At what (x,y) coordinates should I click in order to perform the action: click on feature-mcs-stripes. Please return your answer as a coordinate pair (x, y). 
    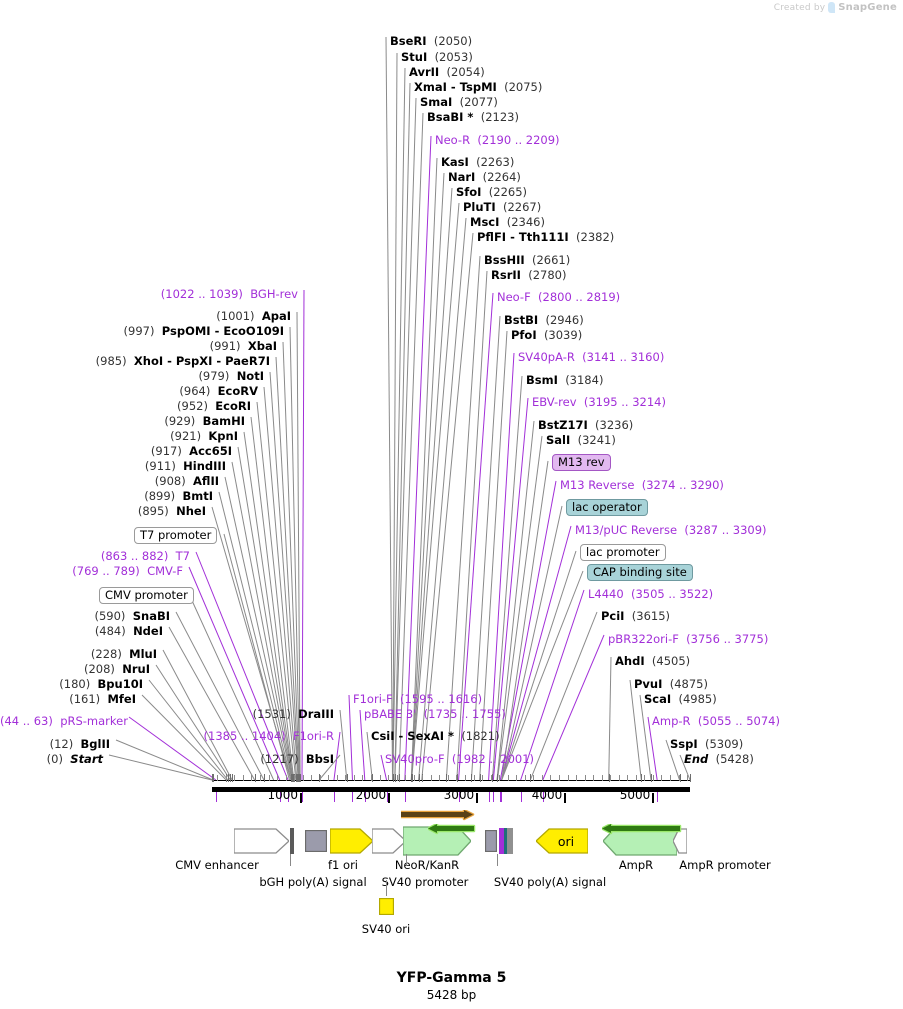
    Looking at the image, I should click on (506, 841).